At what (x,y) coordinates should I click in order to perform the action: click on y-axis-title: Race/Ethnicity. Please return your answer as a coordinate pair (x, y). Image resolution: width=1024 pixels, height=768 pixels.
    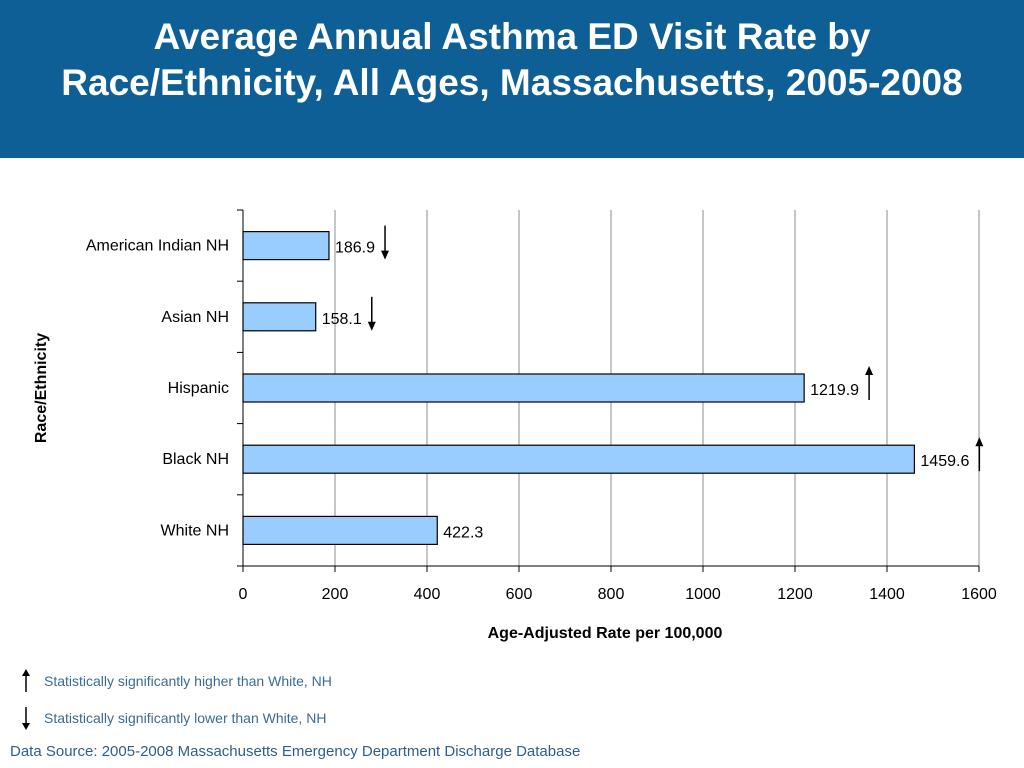
    Looking at the image, I should click on (41, 388).